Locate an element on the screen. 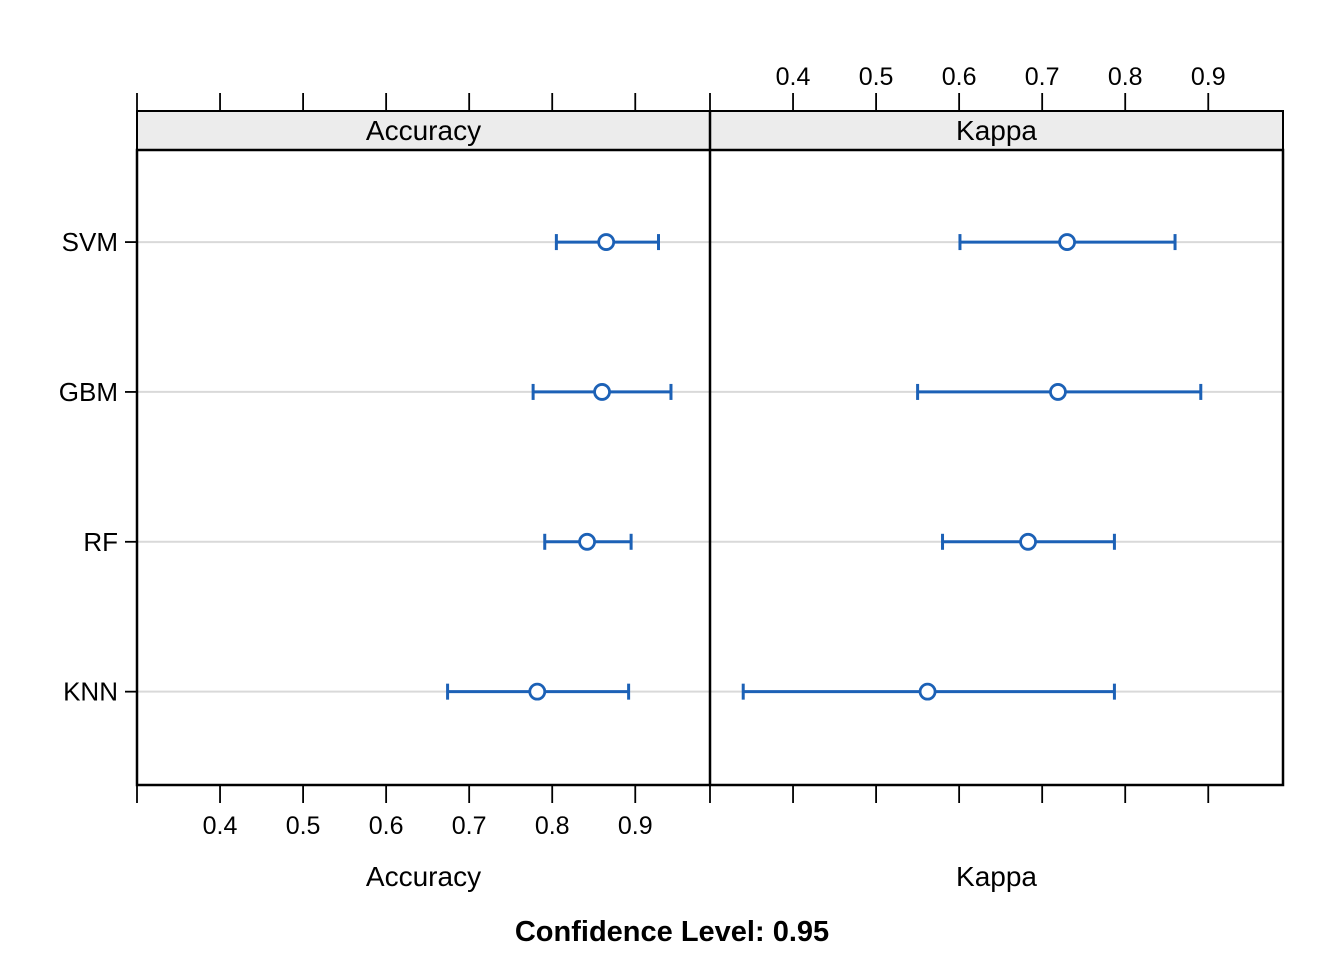 The width and height of the screenshot is (1344, 960). mean-point-kappa-knn is located at coordinates (927, 691).